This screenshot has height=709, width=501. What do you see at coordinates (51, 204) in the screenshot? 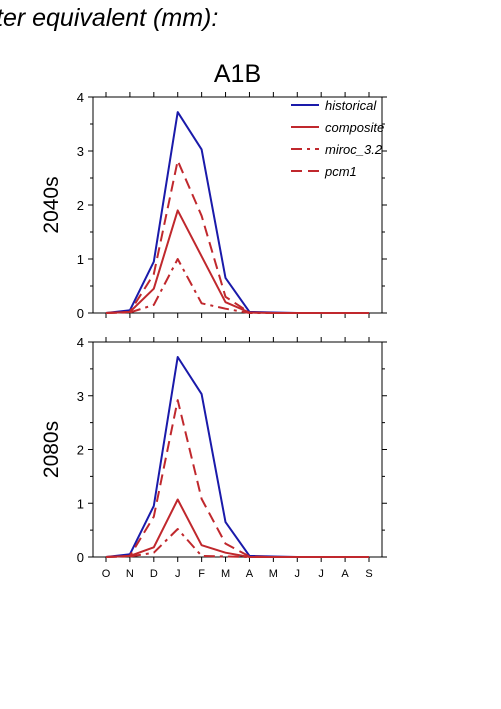
I see `row-label: 2040s` at bounding box center [51, 204].